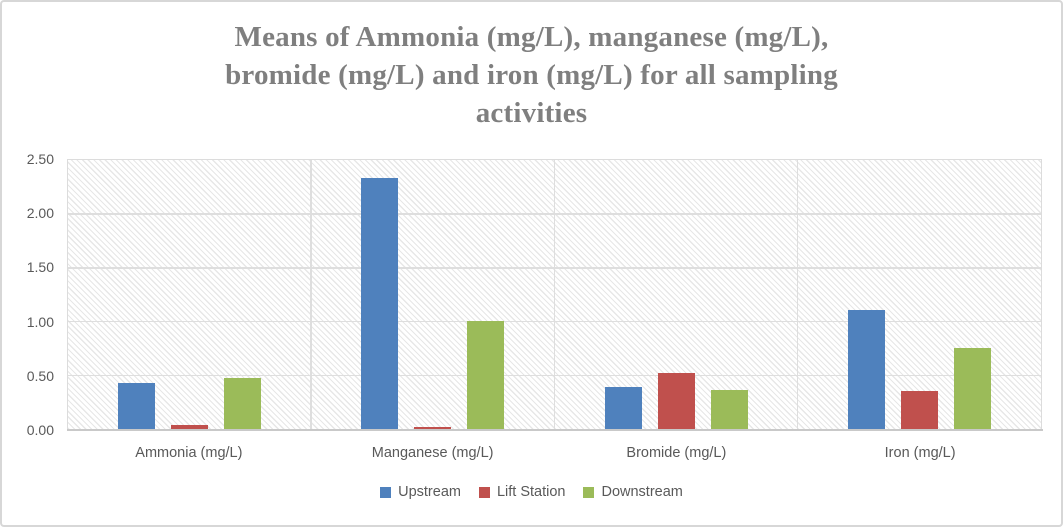 Image resolution: width=1063 pixels, height=527 pixels. Describe the element at coordinates (40, 375) in the screenshot. I see `y-tick-label: 0.50` at that location.